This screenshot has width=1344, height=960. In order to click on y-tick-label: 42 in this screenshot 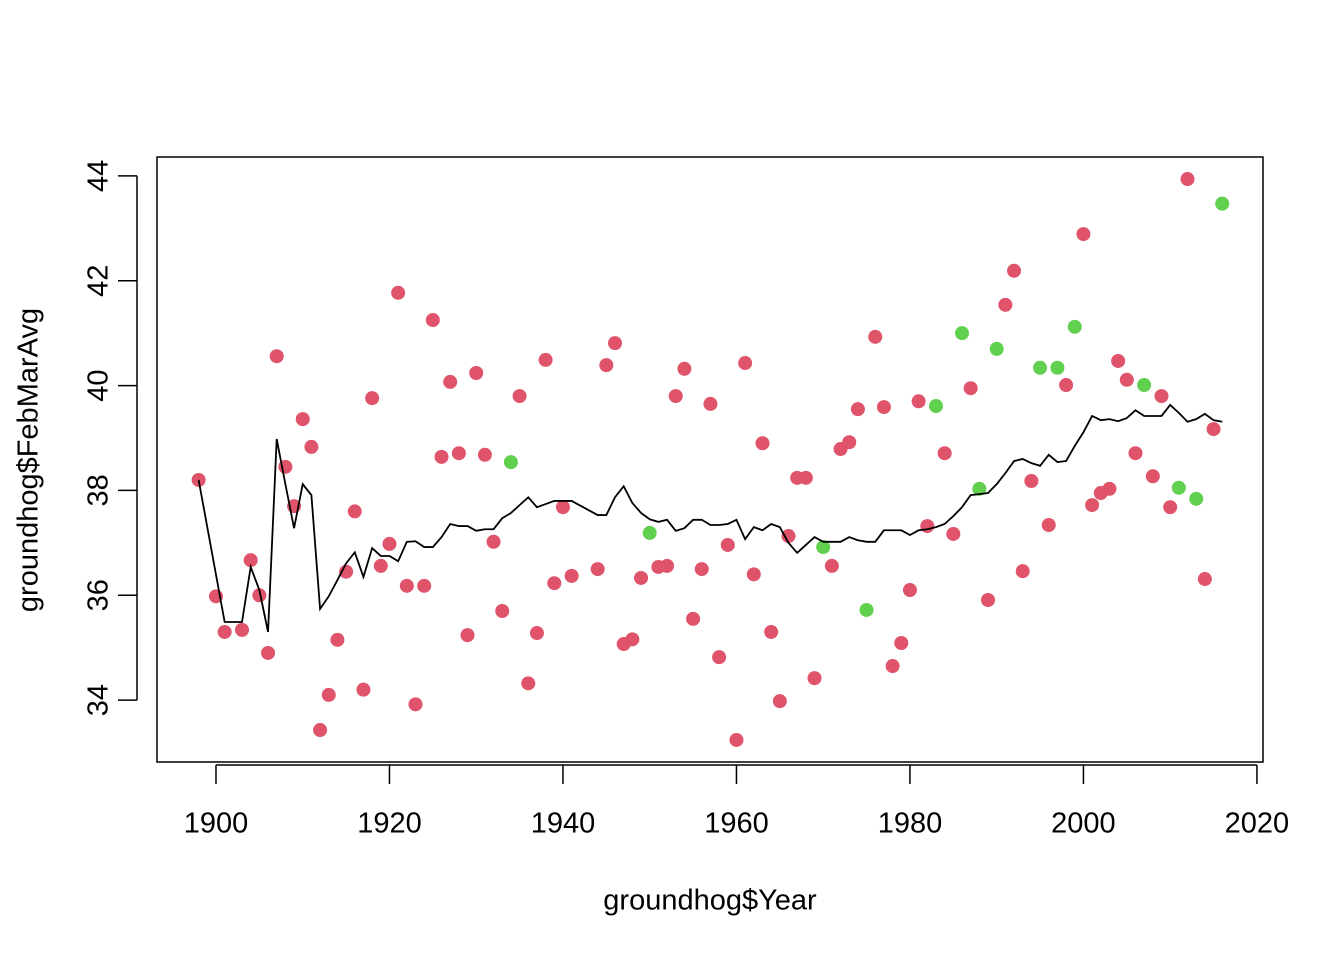, I will do `click(99, 281)`.